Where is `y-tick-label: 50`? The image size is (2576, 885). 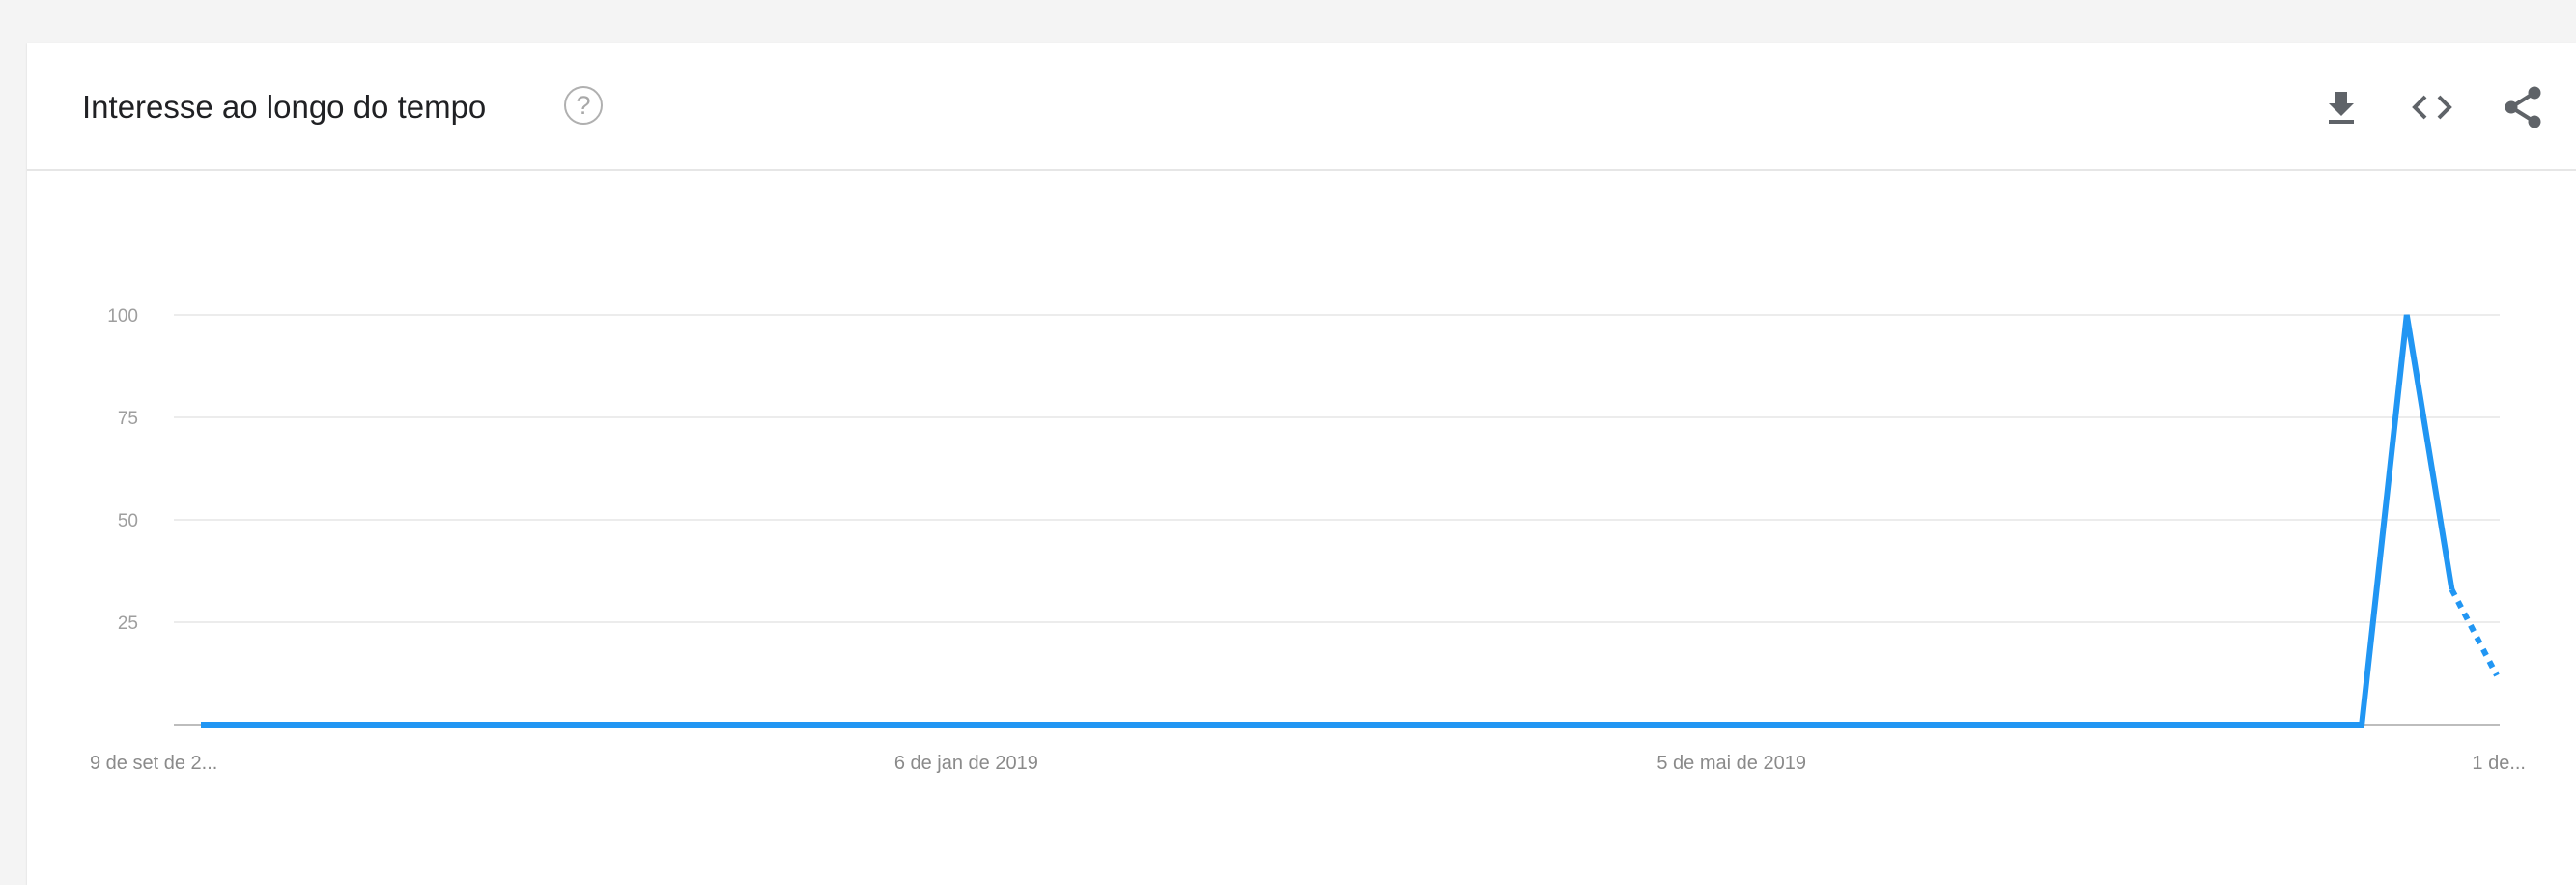 y-tick-label: 50 is located at coordinates (128, 521).